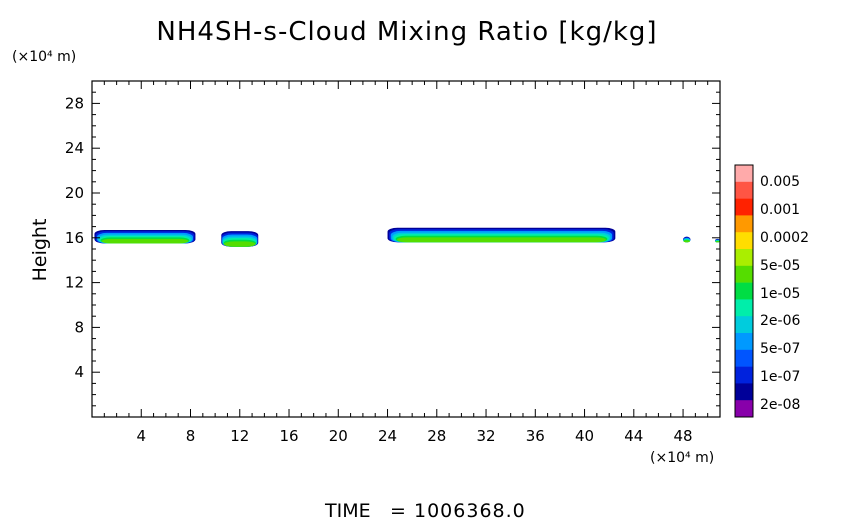 This screenshot has width=854, height=519. I want to click on colorbar-frame, so click(744, 291).